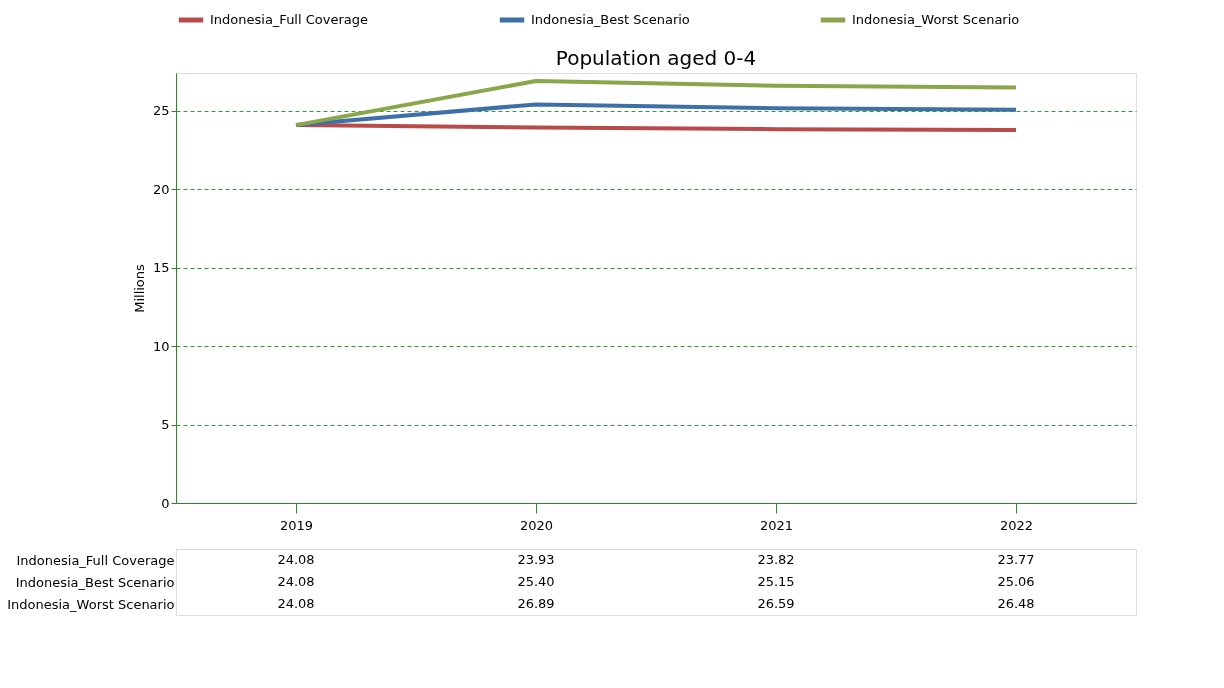  I want to click on y-tick-label: 5, so click(165, 425).